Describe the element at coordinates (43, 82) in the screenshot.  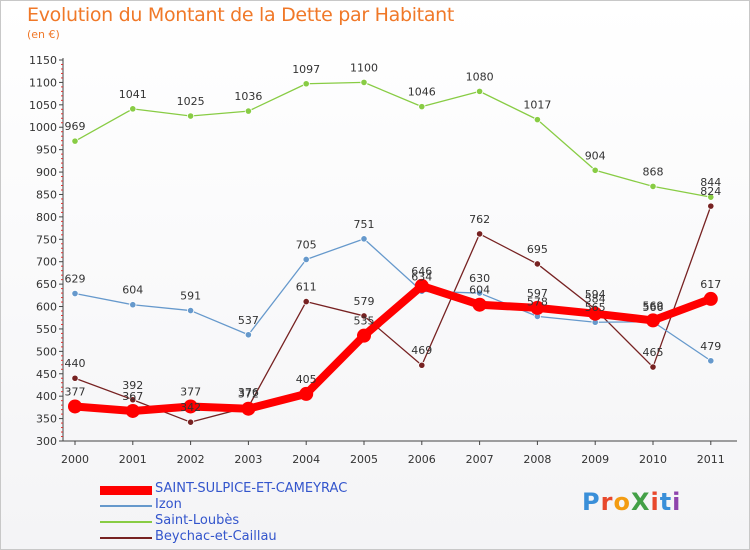
I see `y-tick-label: 1100` at that location.